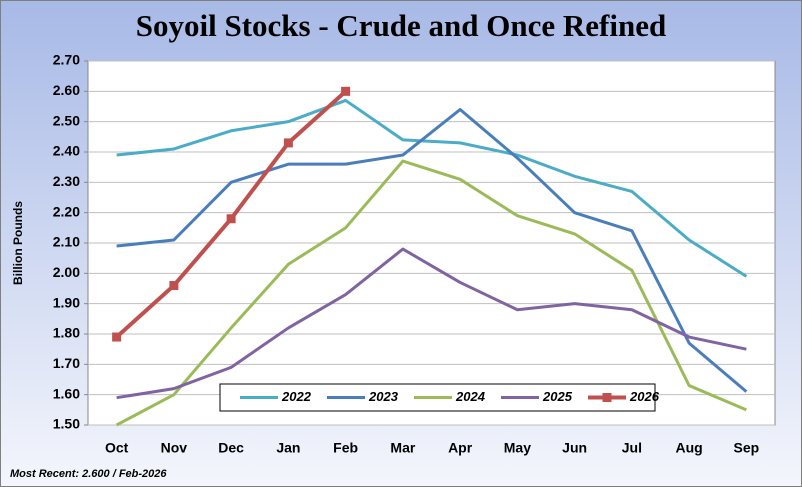 This screenshot has height=487, width=802. What do you see at coordinates (402, 448) in the screenshot?
I see `x-tick-label: Mar` at bounding box center [402, 448].